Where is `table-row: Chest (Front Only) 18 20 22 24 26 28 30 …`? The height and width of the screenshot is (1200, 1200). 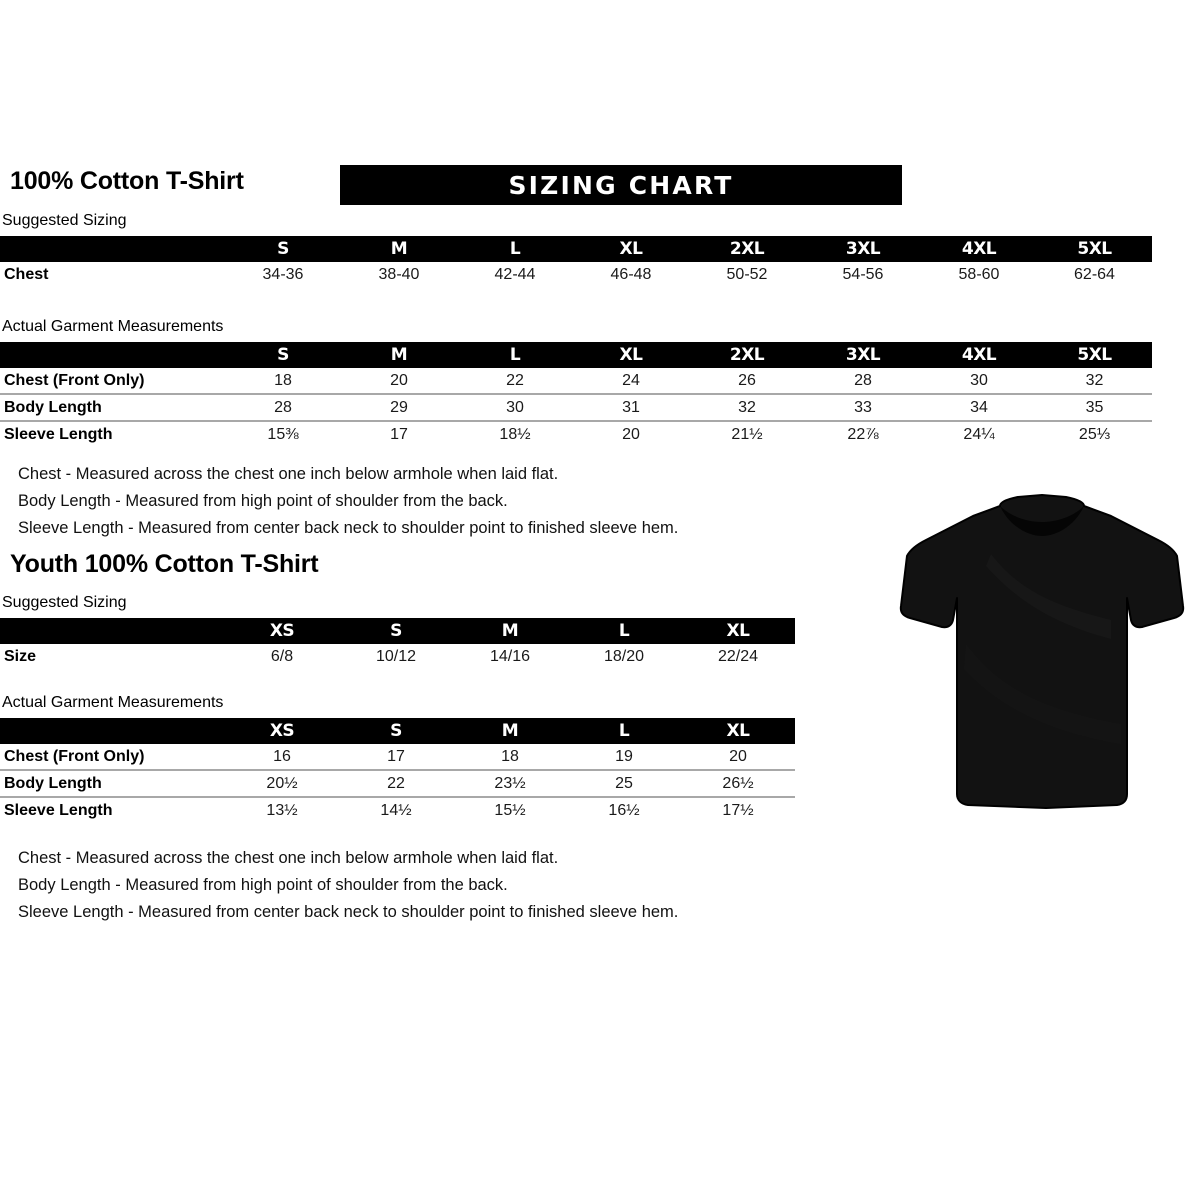 table-row: Chest (Front Only) 18 20 22 24 26 28 30 … is located at coordinates (576, 381).